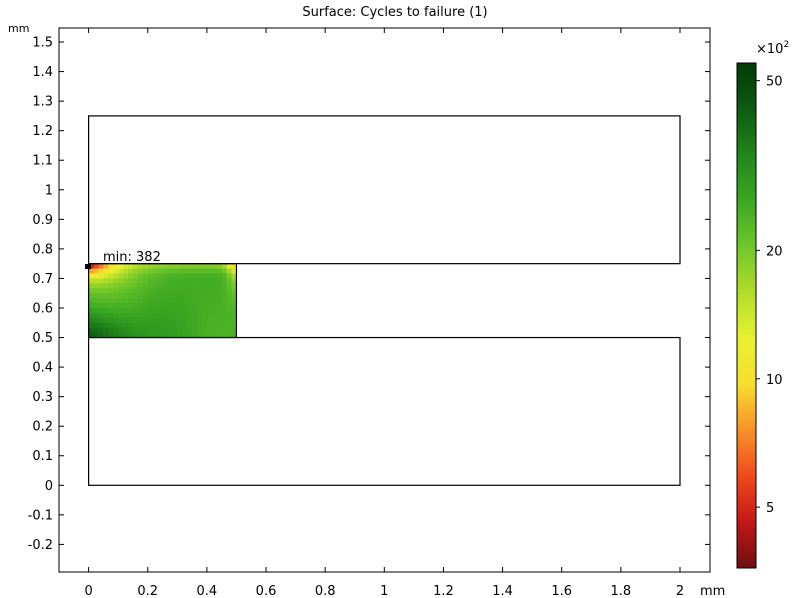  Describe the element at coordinates (774, 82) in the screenshot. I see `colorbar-tick-label: 50` at that location.